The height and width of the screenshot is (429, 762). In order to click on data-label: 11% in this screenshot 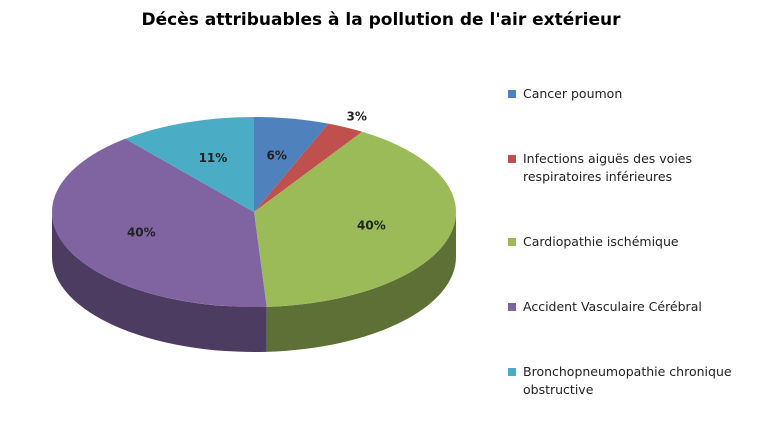, I will do `click(213, 158)`.